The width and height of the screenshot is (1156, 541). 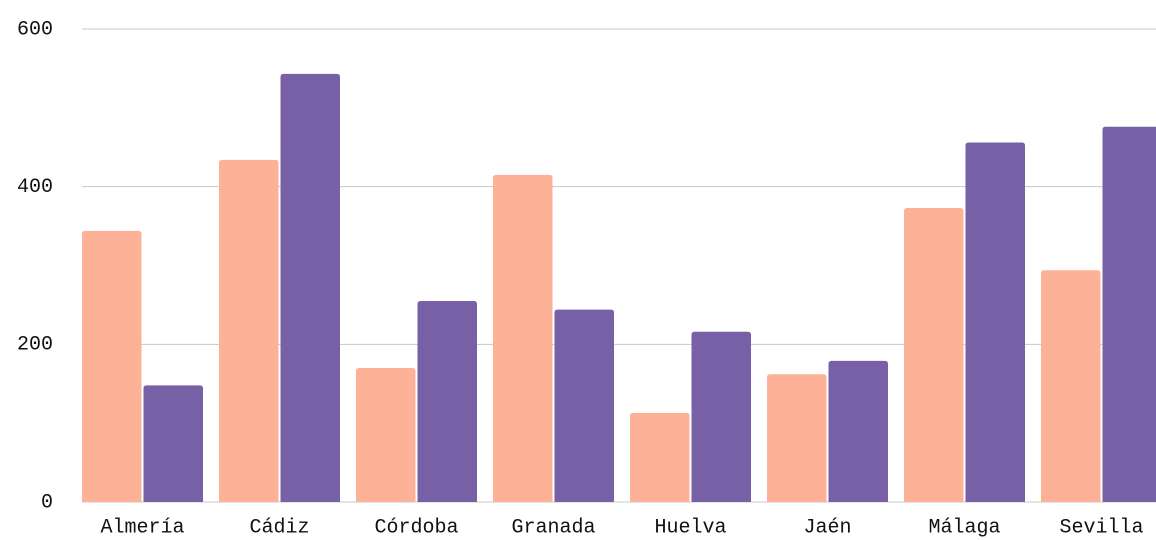 What do you see at coordinates (35, 345) in the screenshot?
I see `y-tick-label: 200` at bounding box center [35, 345].